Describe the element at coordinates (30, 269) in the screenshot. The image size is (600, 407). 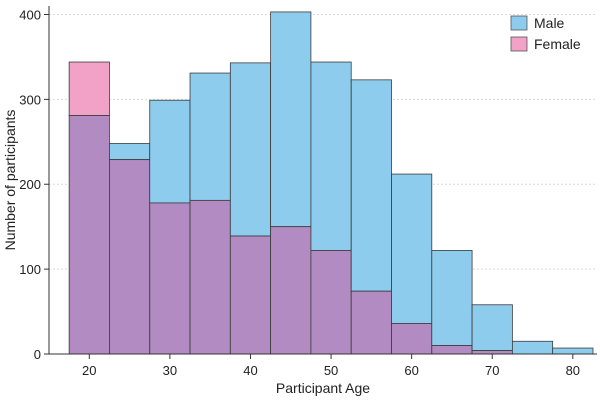
I see `y-tick-label-100: 100` at that location.